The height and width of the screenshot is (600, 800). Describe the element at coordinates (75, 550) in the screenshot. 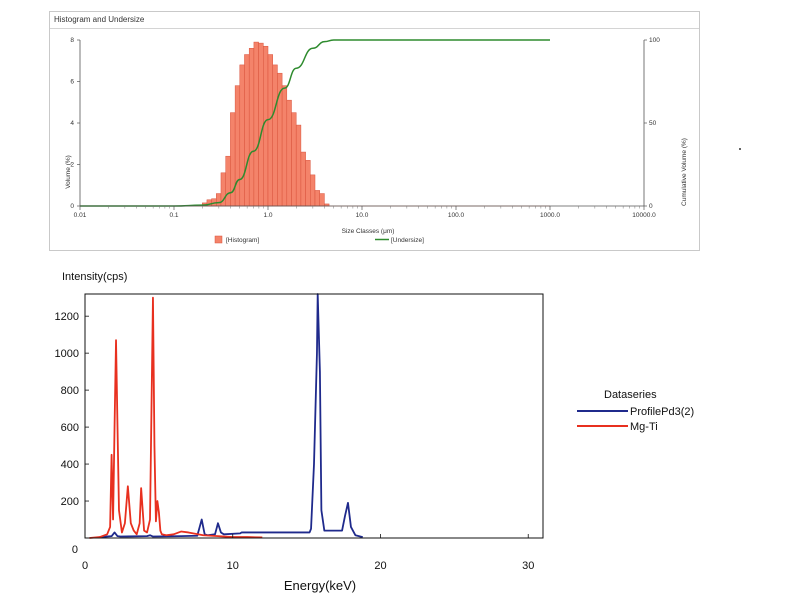

I see `y-origin-label: 0` at that location.